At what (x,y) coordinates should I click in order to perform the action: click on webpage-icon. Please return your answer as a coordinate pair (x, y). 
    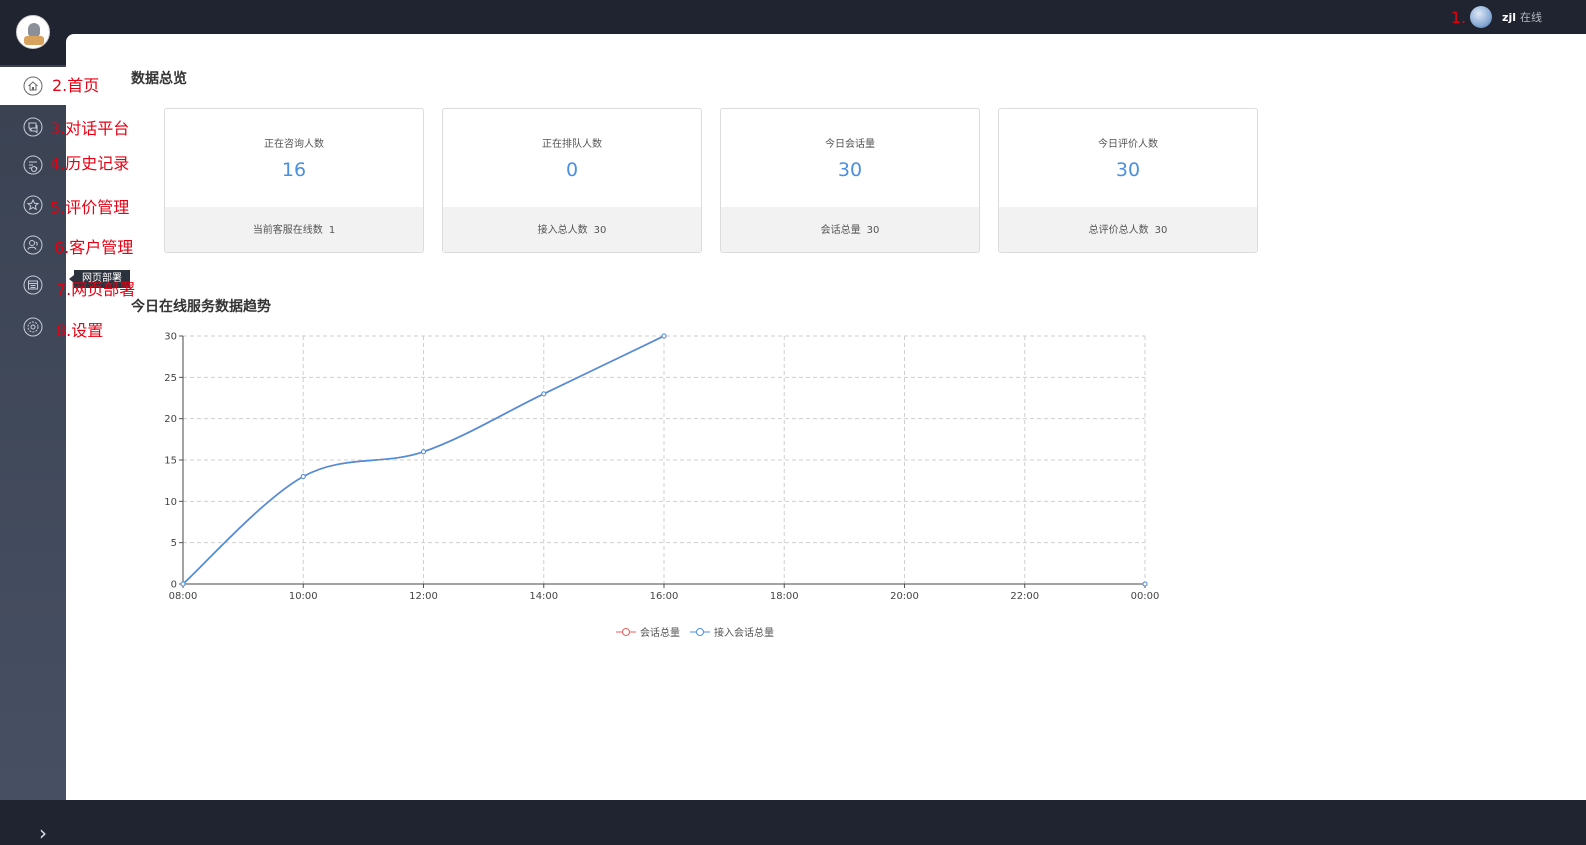
    Looking at the image, I should click on (33, 285).